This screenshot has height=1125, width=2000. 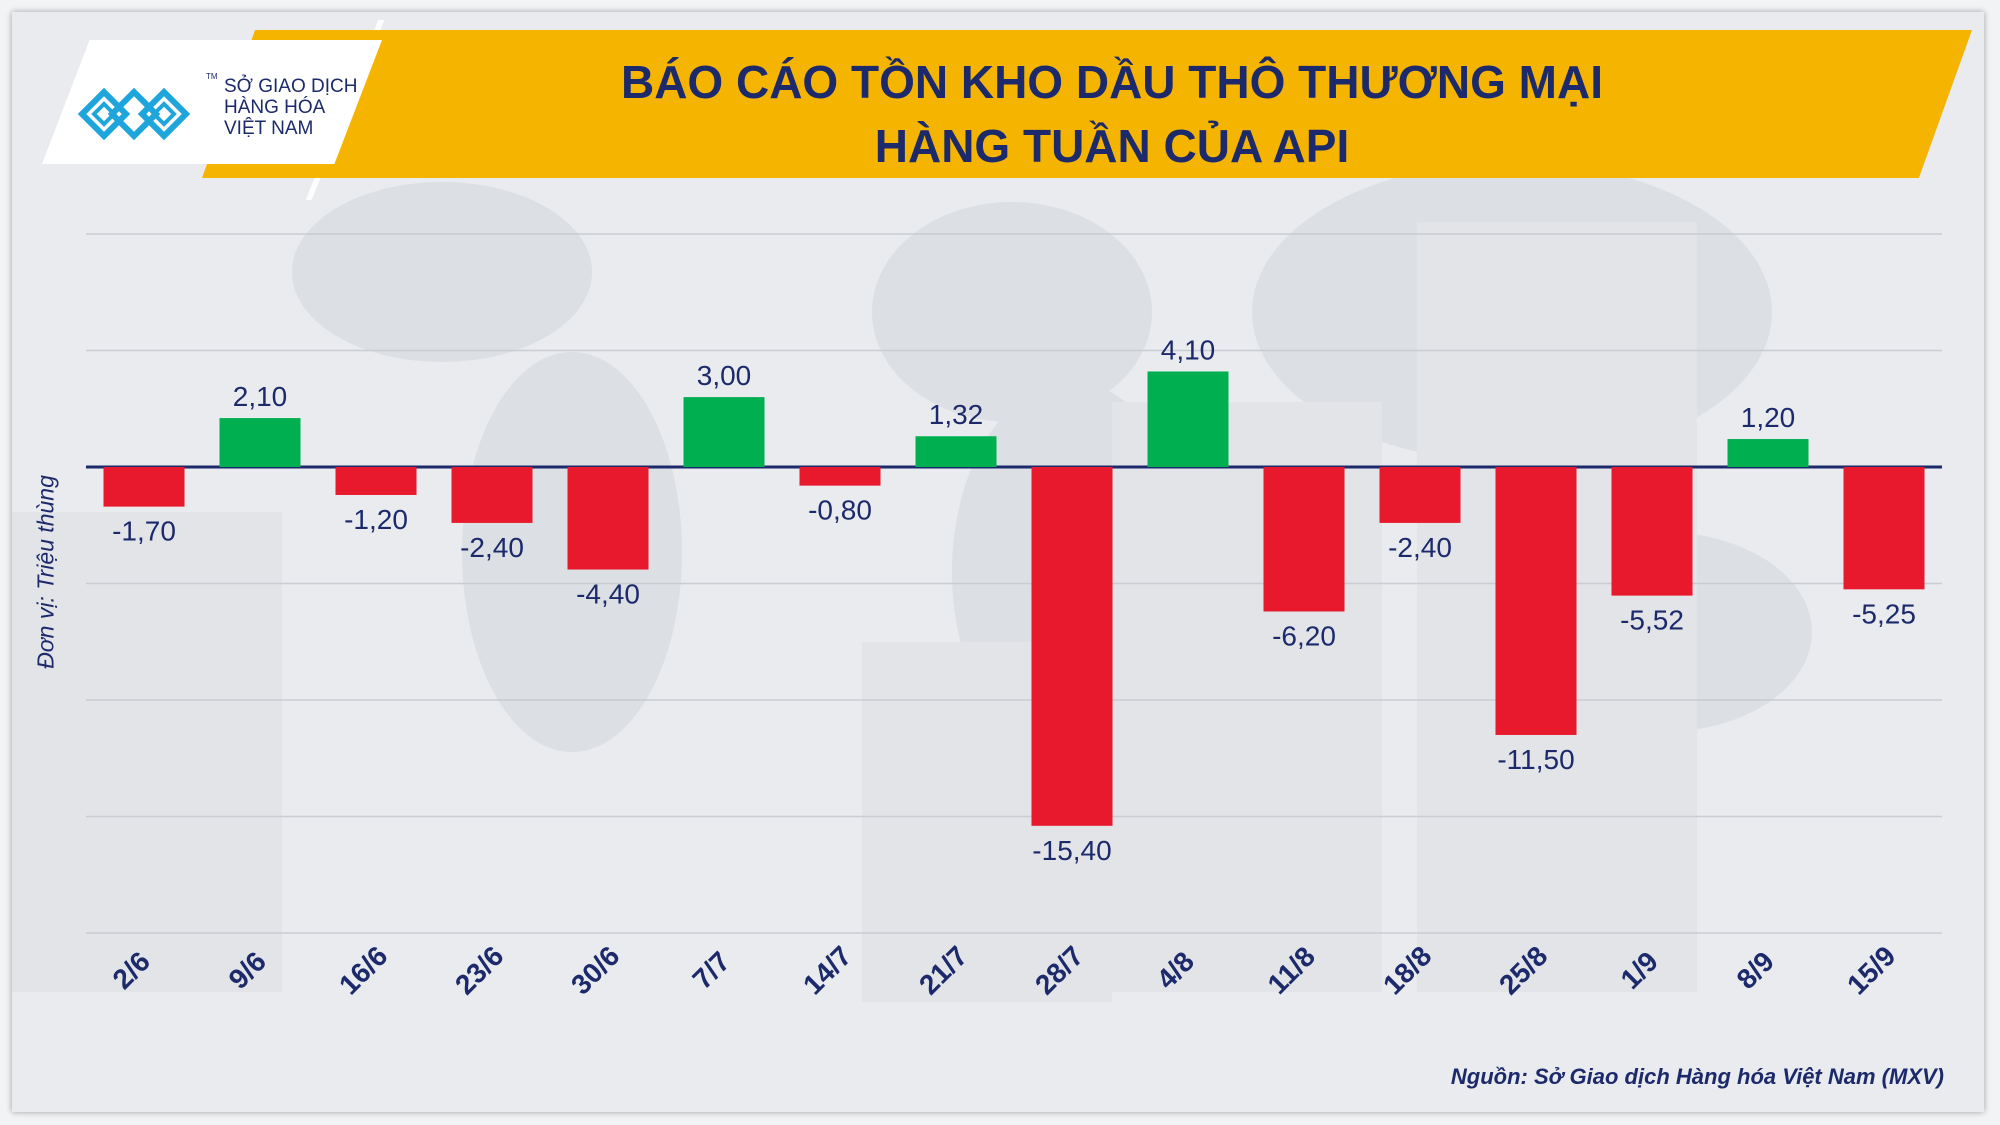 I want to click on x-tick-label: 9/6, so click(x=247, y=970).